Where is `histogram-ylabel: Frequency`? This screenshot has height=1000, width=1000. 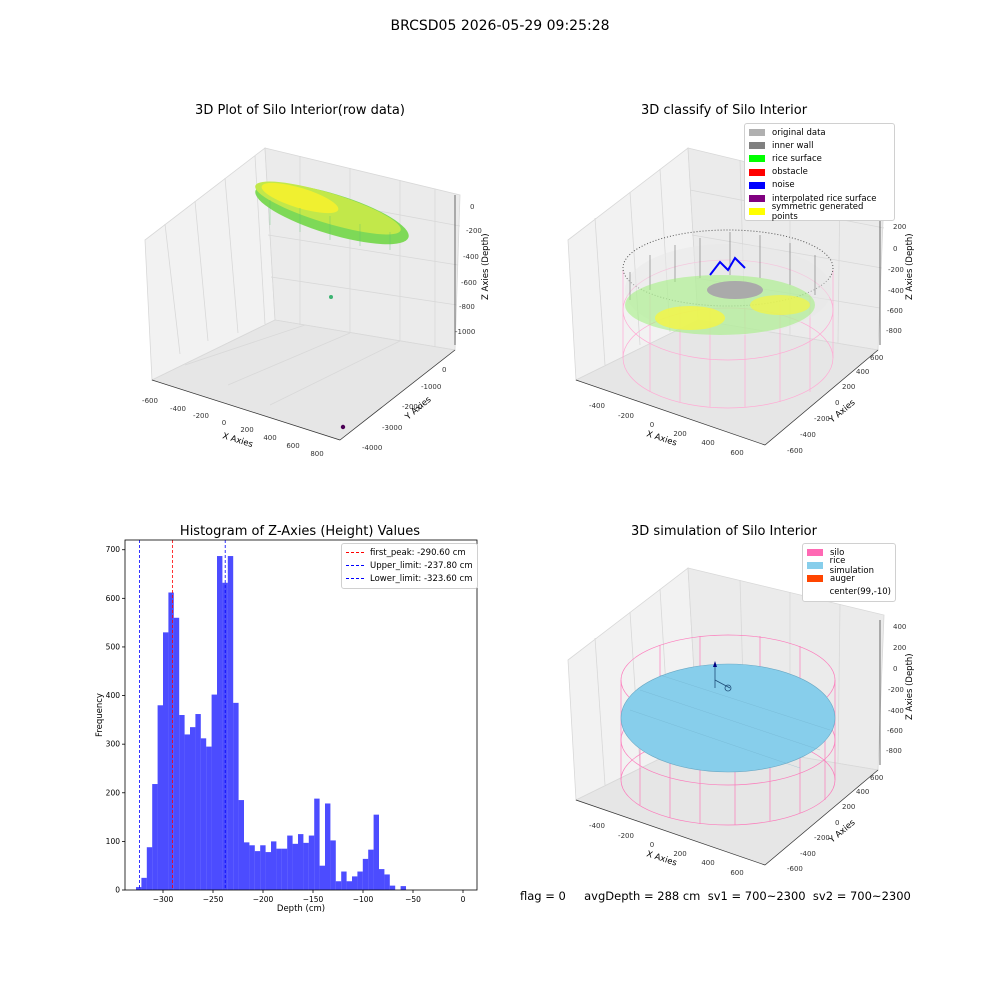 histogram-ylabel: Frequency is located at coordinates (100, 715).